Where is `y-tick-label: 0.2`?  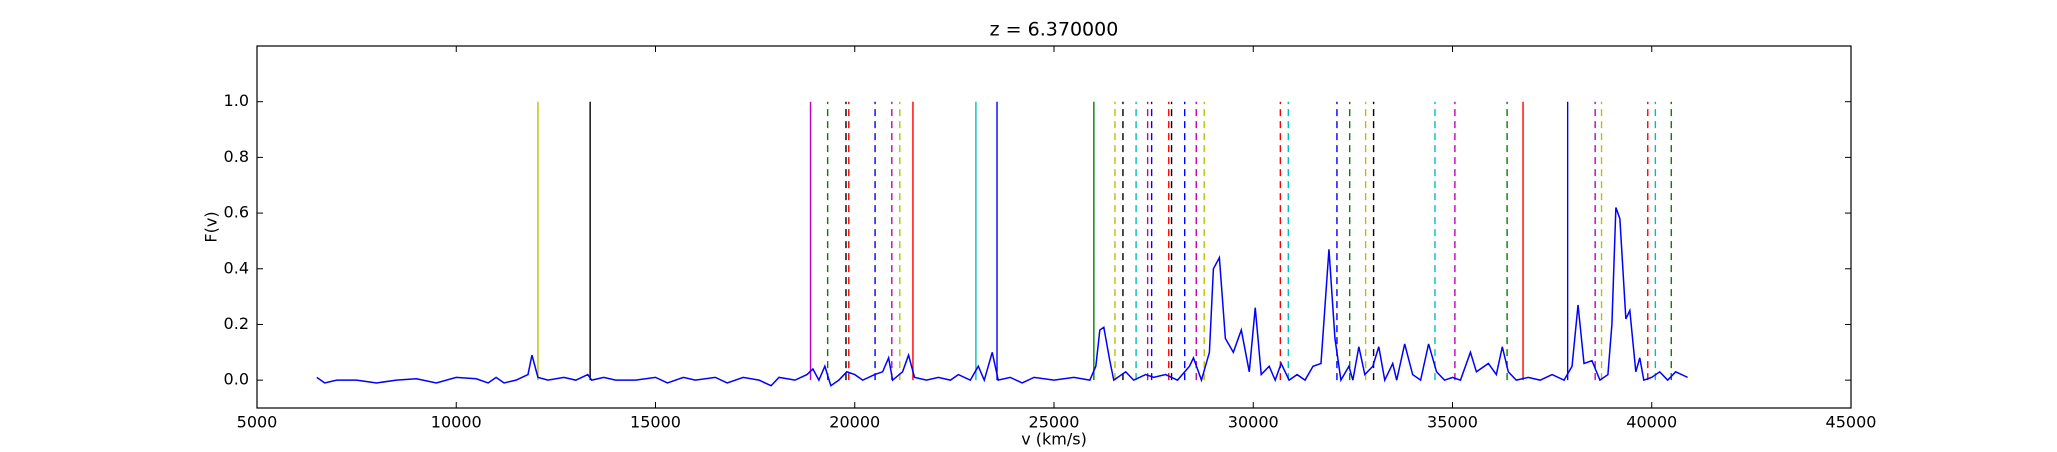
y-tick-label: 0.2 is located at coordinates (236, 323).